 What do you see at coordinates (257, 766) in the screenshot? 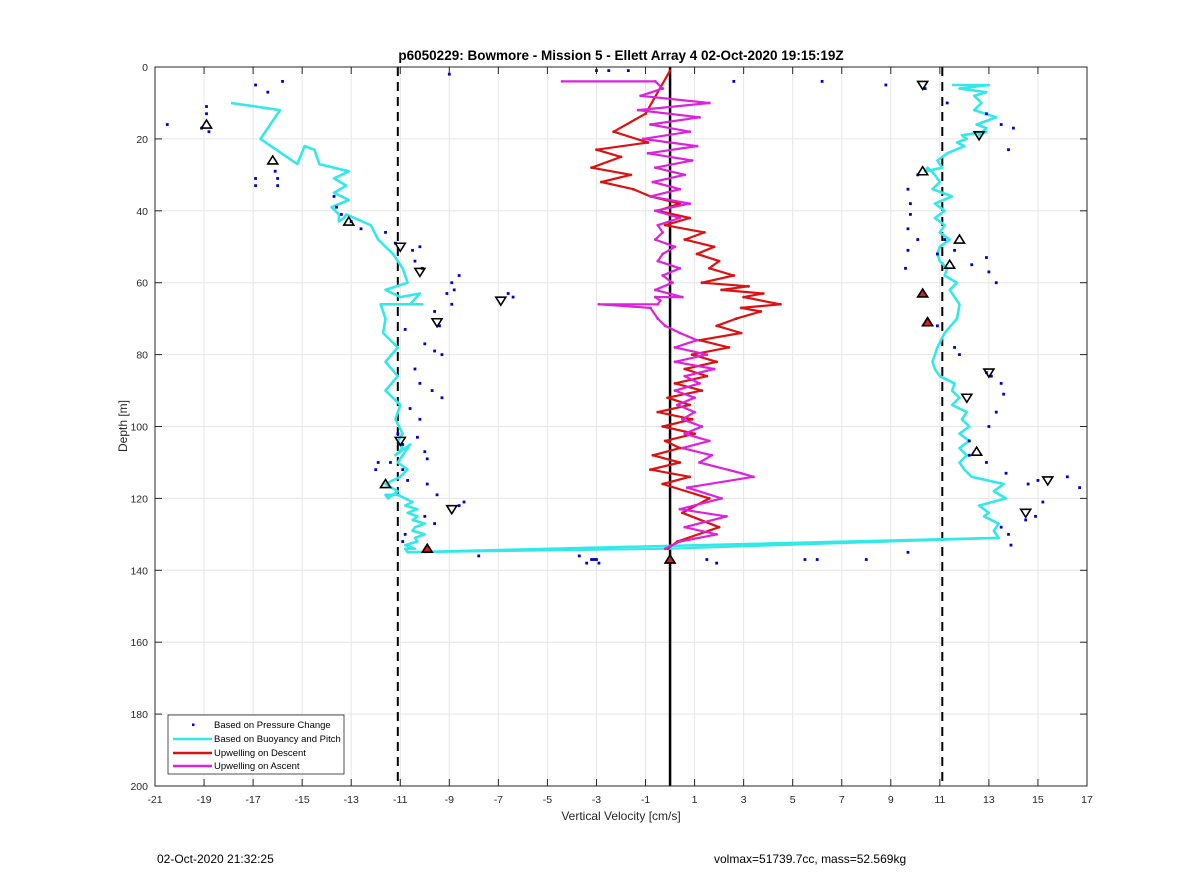
I see `legend-label: Upwelling on Ascent` at bounding box center [257, 766].